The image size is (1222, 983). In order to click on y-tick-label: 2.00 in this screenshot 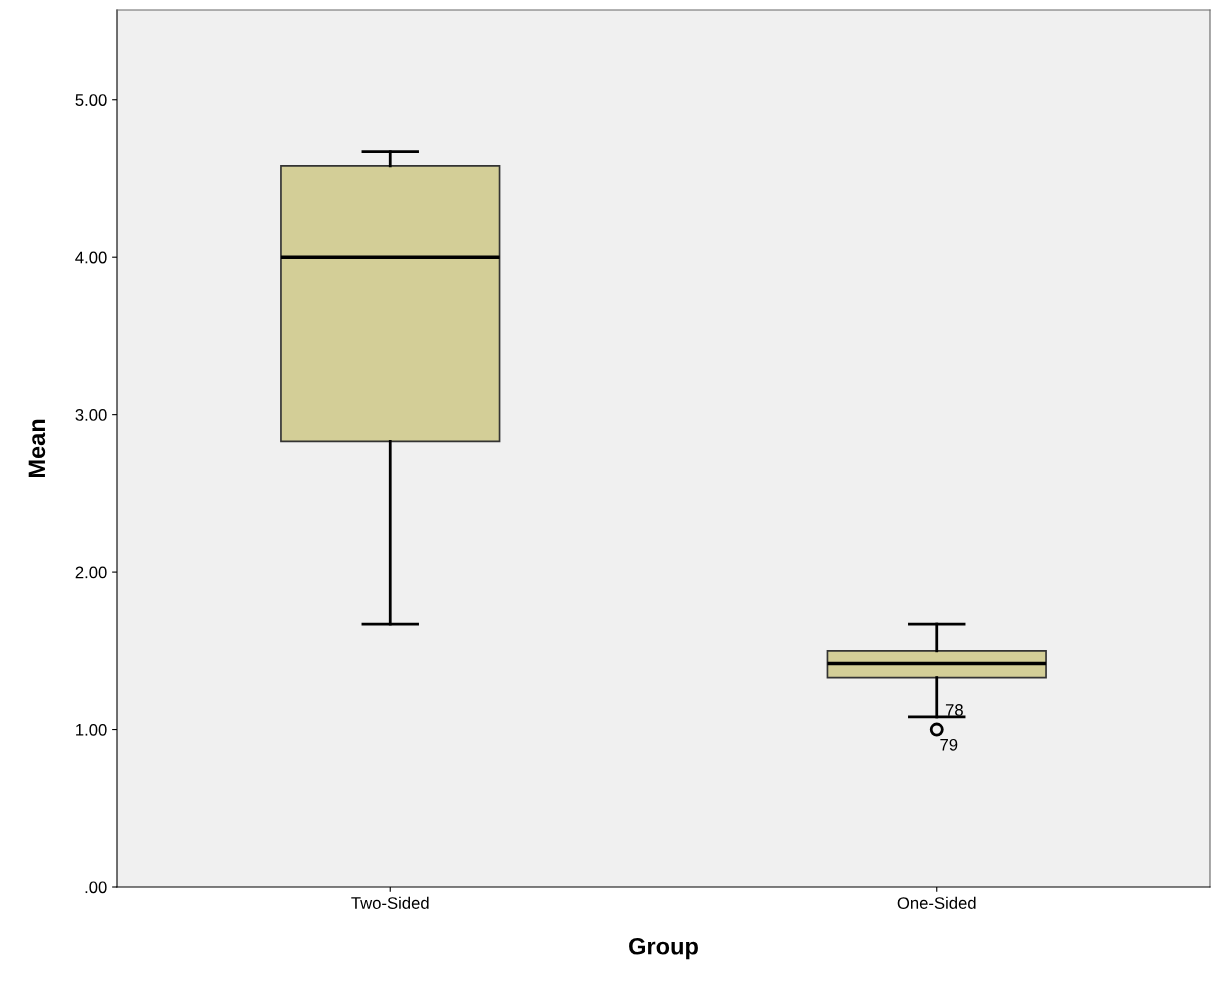, I will do `click(91, 572)`.